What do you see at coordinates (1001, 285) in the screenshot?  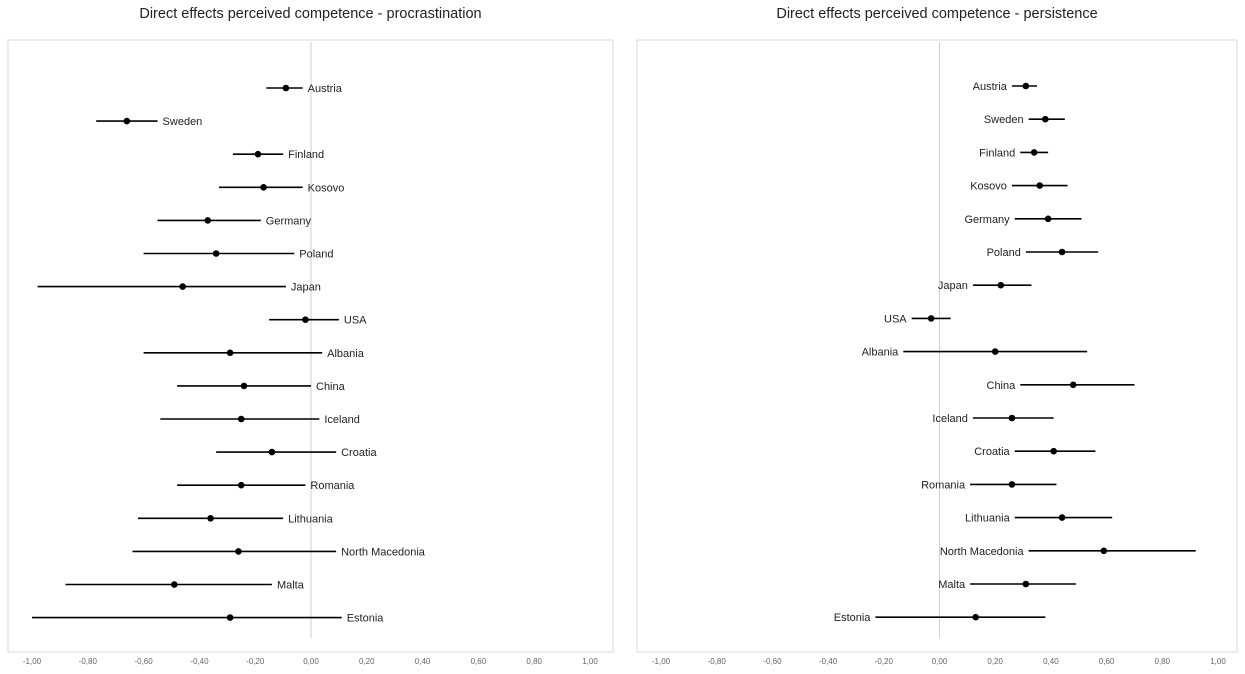 I see `chart2-point-japan` at bounding box center [1001, 285].